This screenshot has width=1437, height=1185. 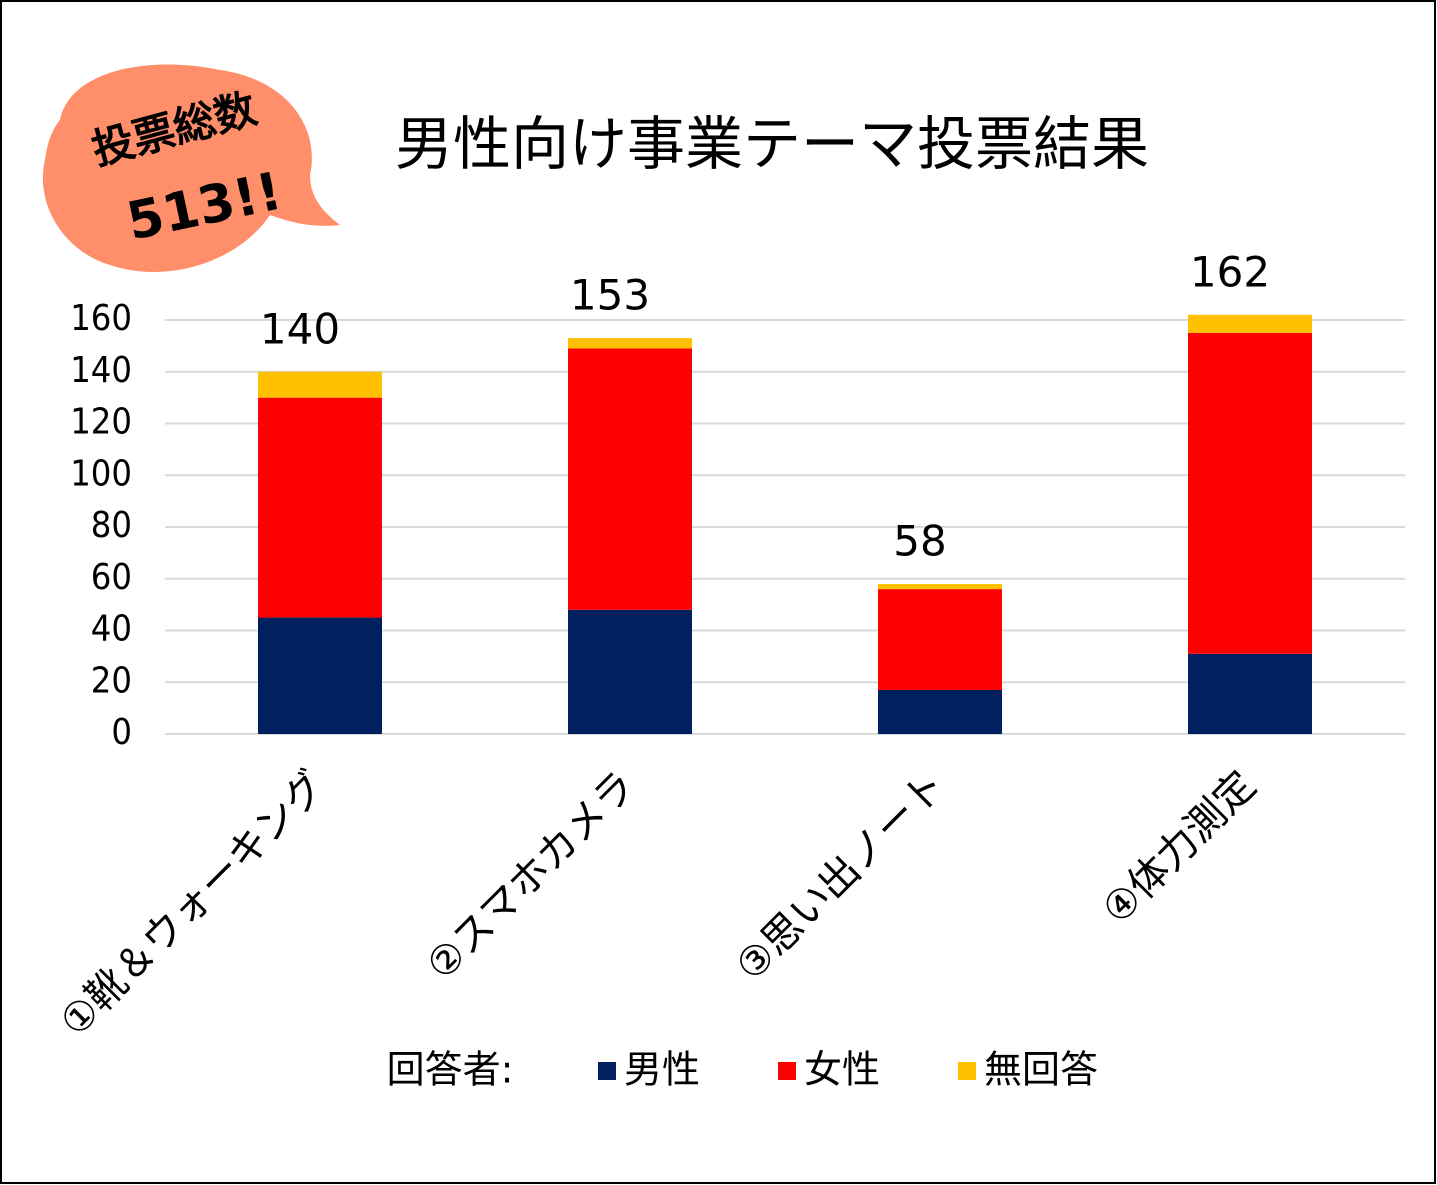 I want to click on total-label: 162, so click(x=1230, y=271).